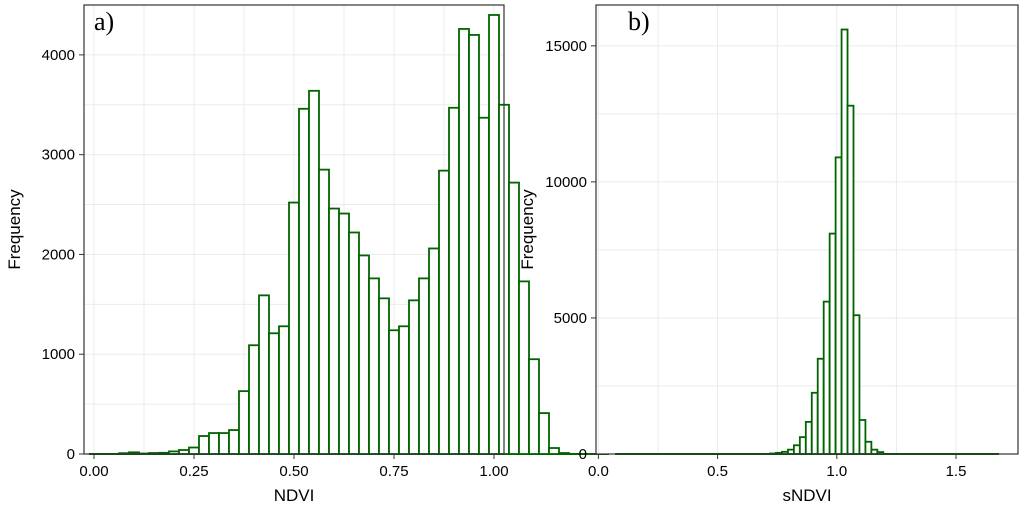  Describe the element at coordinates (956, 471) in the screenshot. I see `x-tick-label: 1.5` at that location.